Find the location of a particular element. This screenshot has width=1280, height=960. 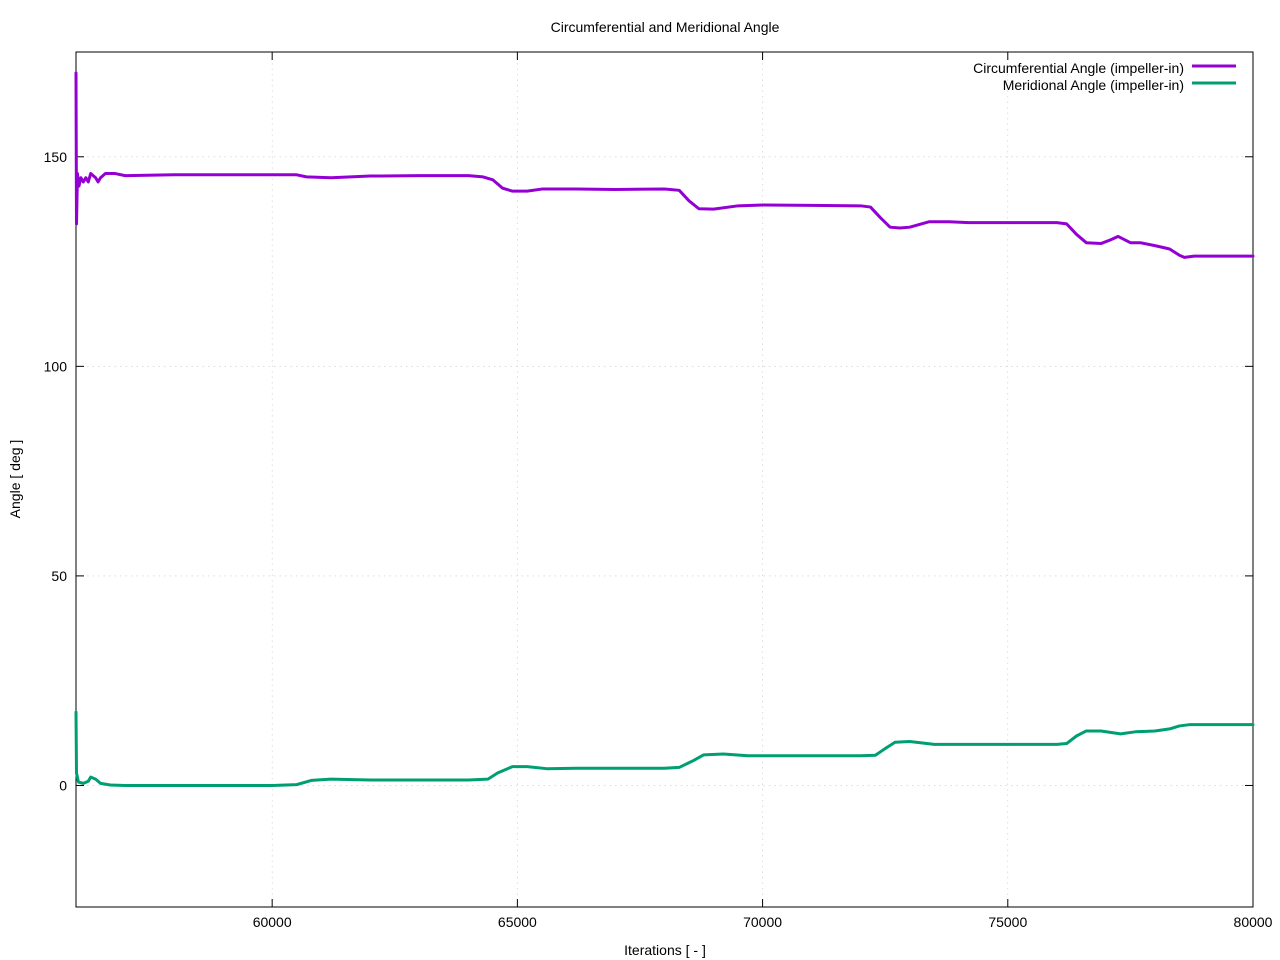

legend-label-meridional: Meridional Angle (impeller-in) is located at coordinates (1093, 85).